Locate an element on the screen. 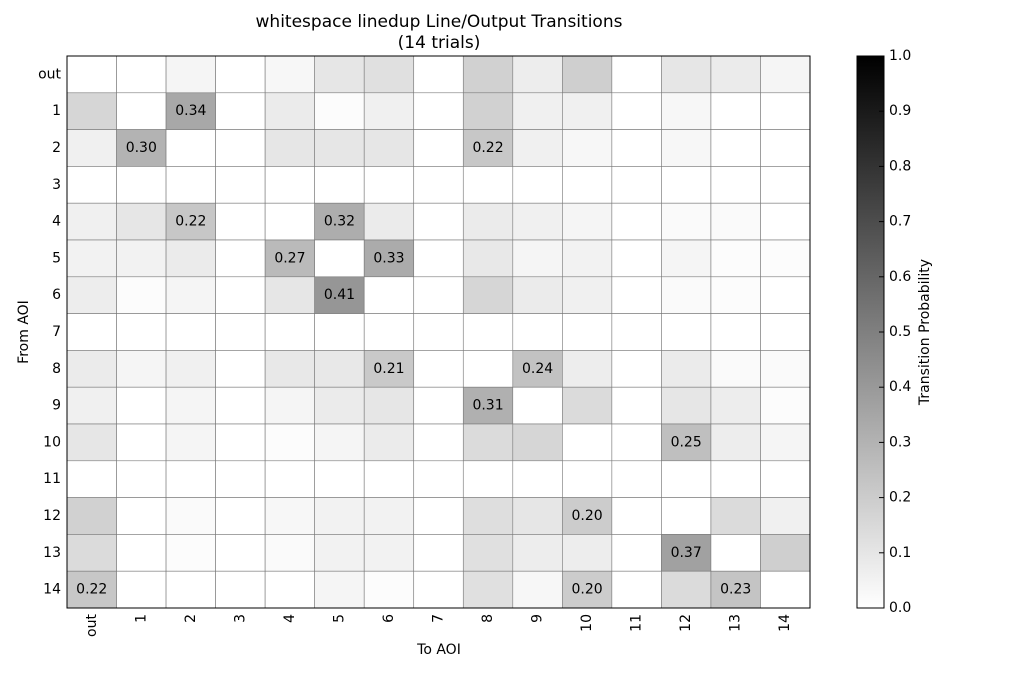  y-tick-label: 1 is located at coordinates (56, 111).